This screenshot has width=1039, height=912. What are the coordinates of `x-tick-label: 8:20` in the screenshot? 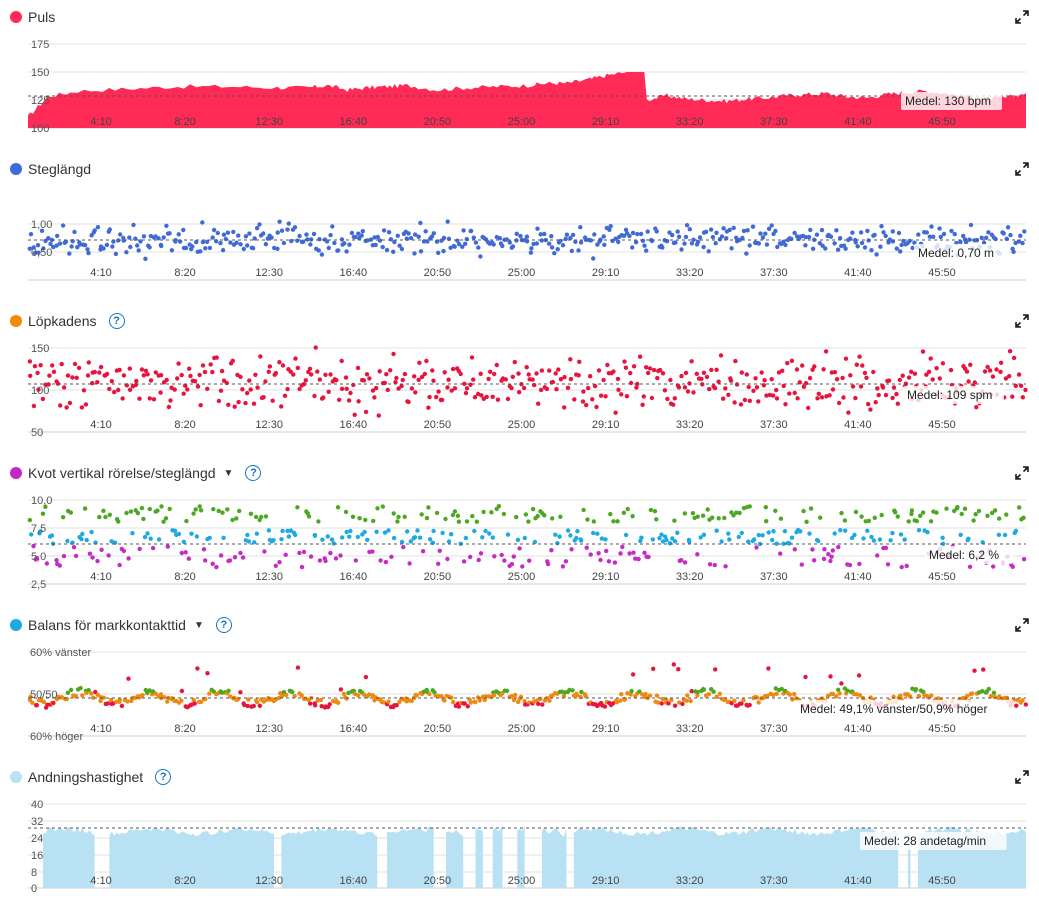 It's located at (184, 273).